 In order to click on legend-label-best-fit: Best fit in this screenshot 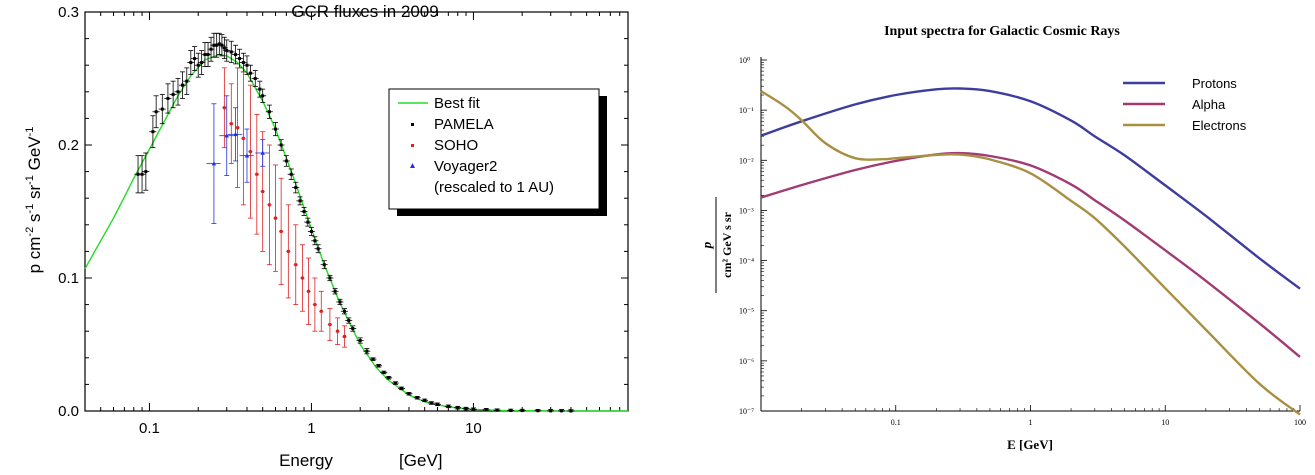, I will do `click(457, 103)`.